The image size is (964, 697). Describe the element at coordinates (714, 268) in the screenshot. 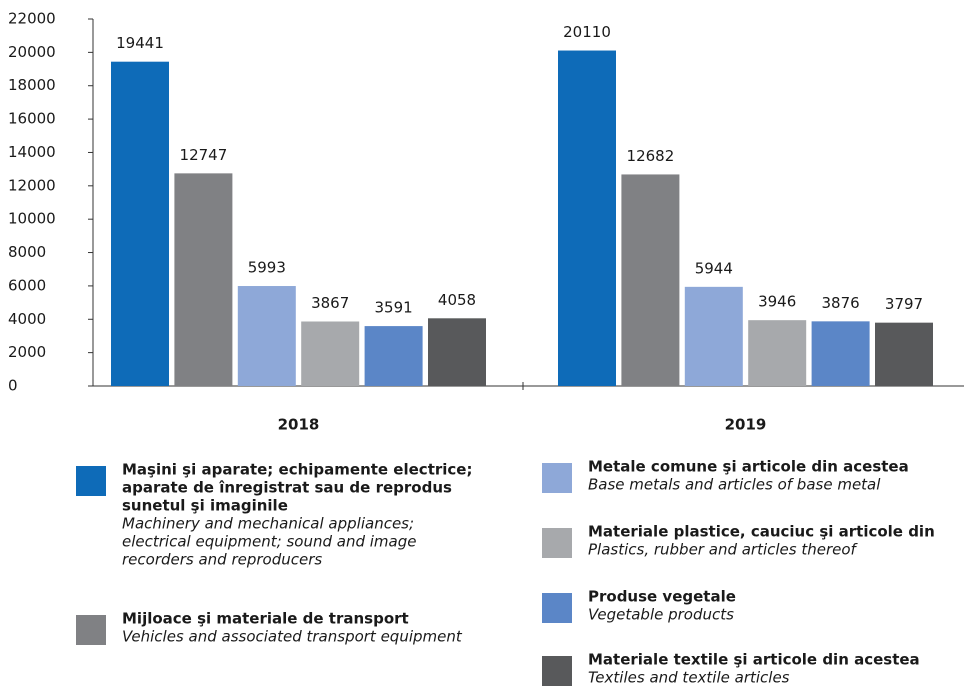

I see `value-label: 5944` at that location.